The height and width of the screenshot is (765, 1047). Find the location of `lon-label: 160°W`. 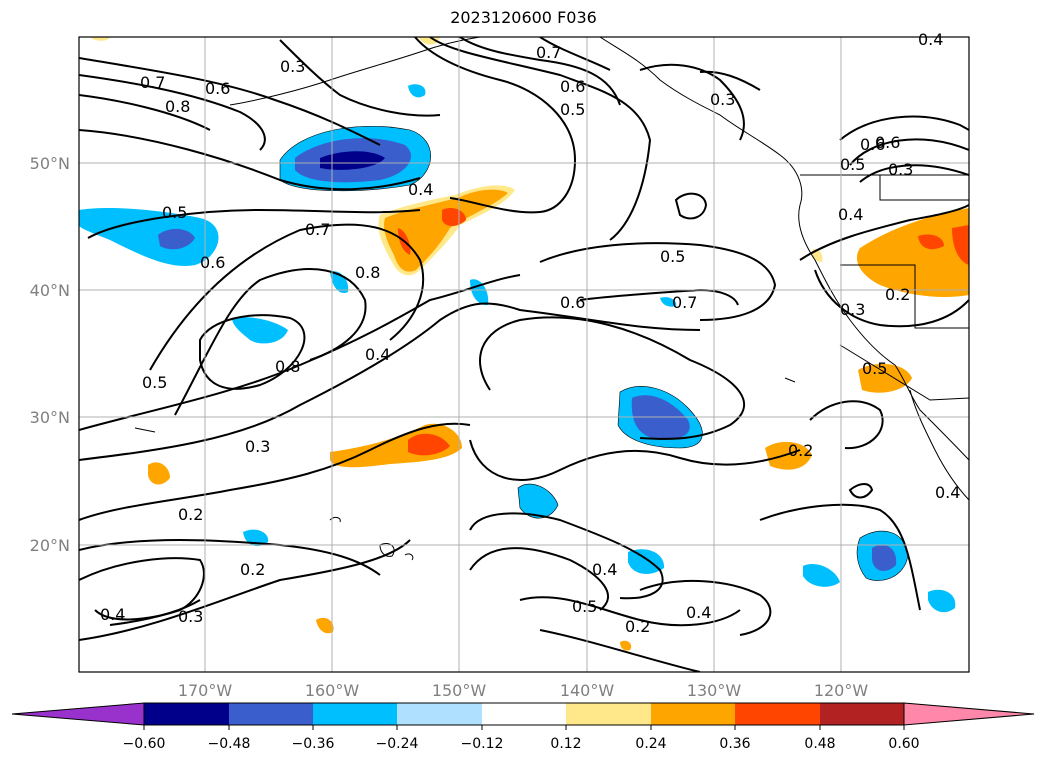

lon-label: 160°W is located at coordinates (332, 690).